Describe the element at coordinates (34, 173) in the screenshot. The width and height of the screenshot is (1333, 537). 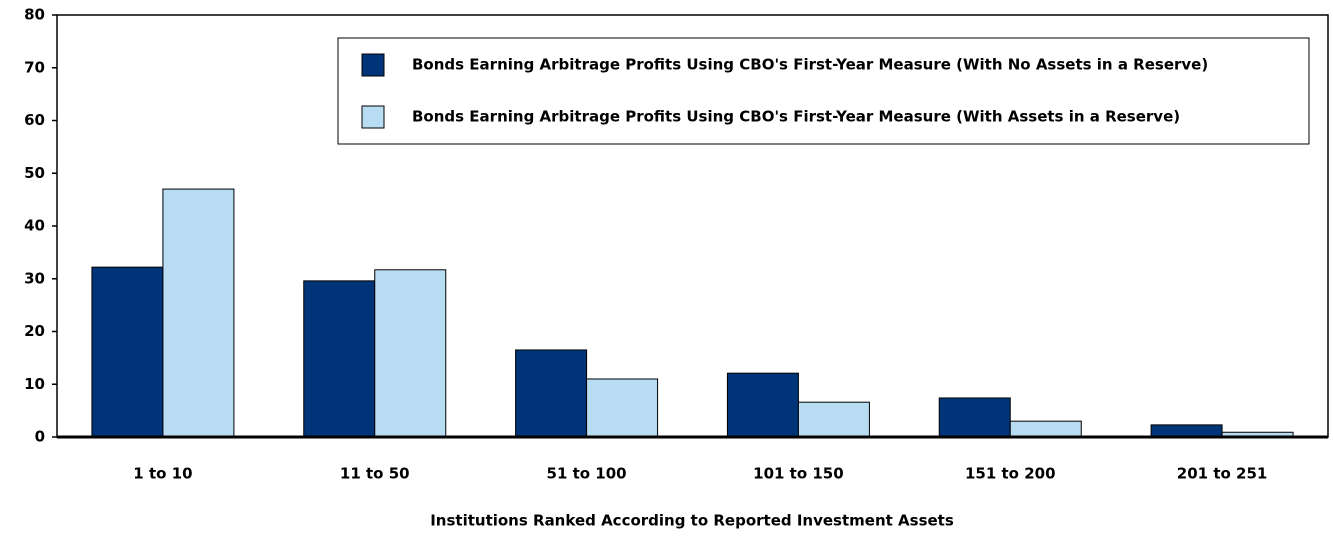
I see `y-tick-label: 50` at that location.